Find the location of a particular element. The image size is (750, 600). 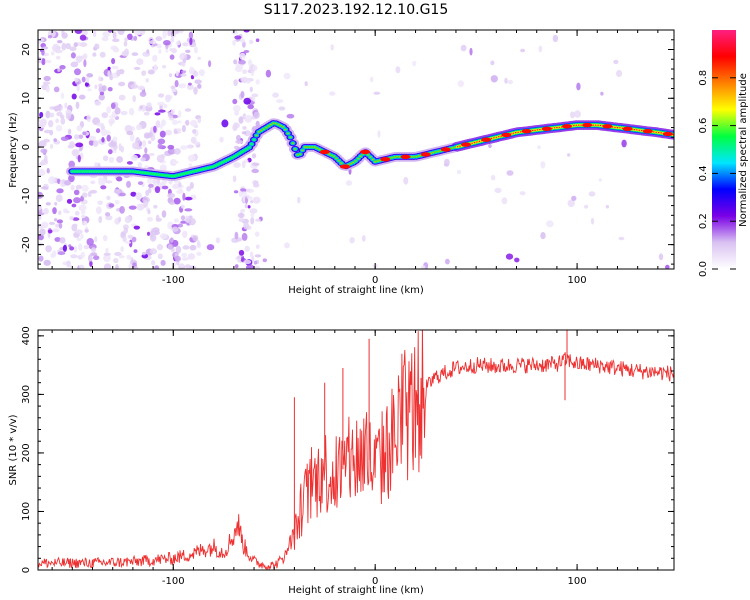

colorbar-gradient is located at coordinates (724, 149).